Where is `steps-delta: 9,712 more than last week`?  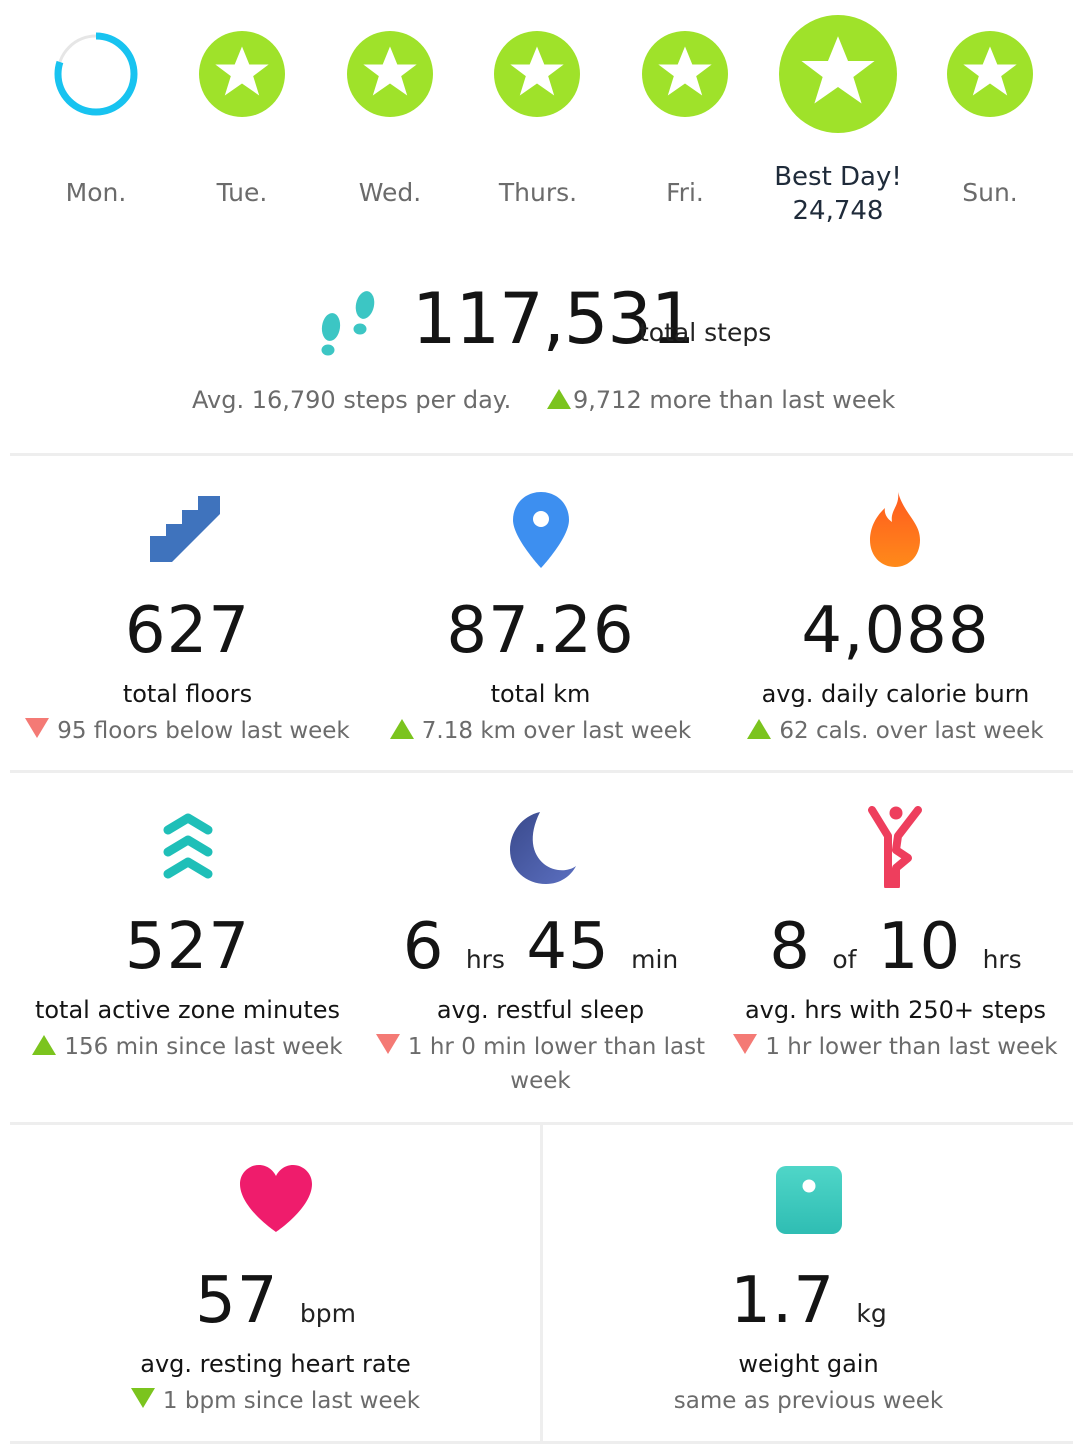 steps-delta: 9,712 more than last week is located at coordinates (721, 400).